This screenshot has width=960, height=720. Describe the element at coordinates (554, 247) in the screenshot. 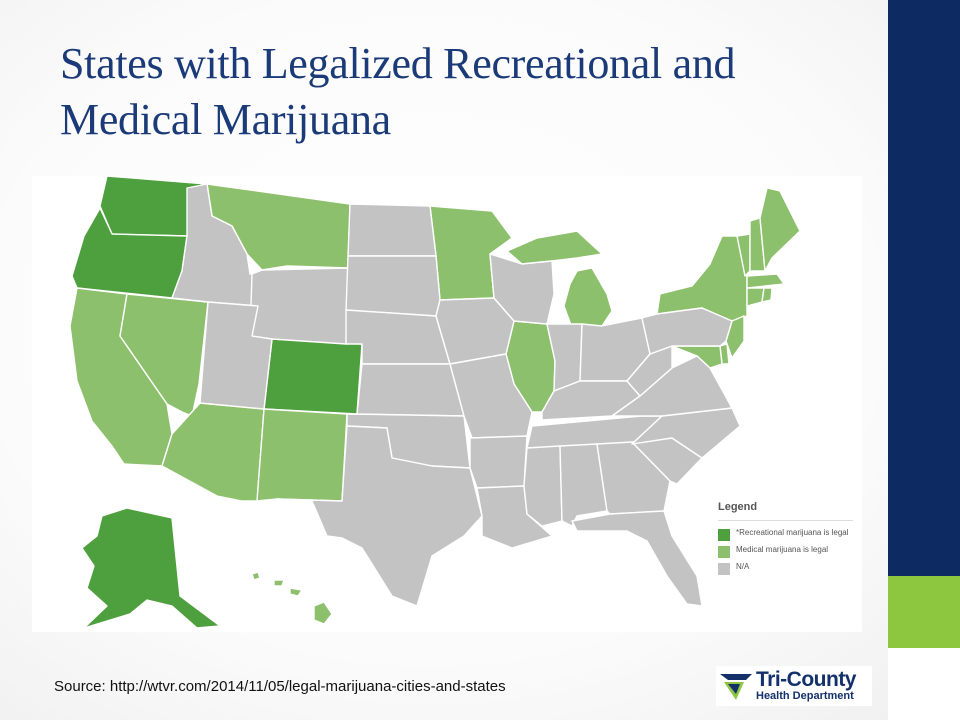

I see `state-michigan-upper` at that location.